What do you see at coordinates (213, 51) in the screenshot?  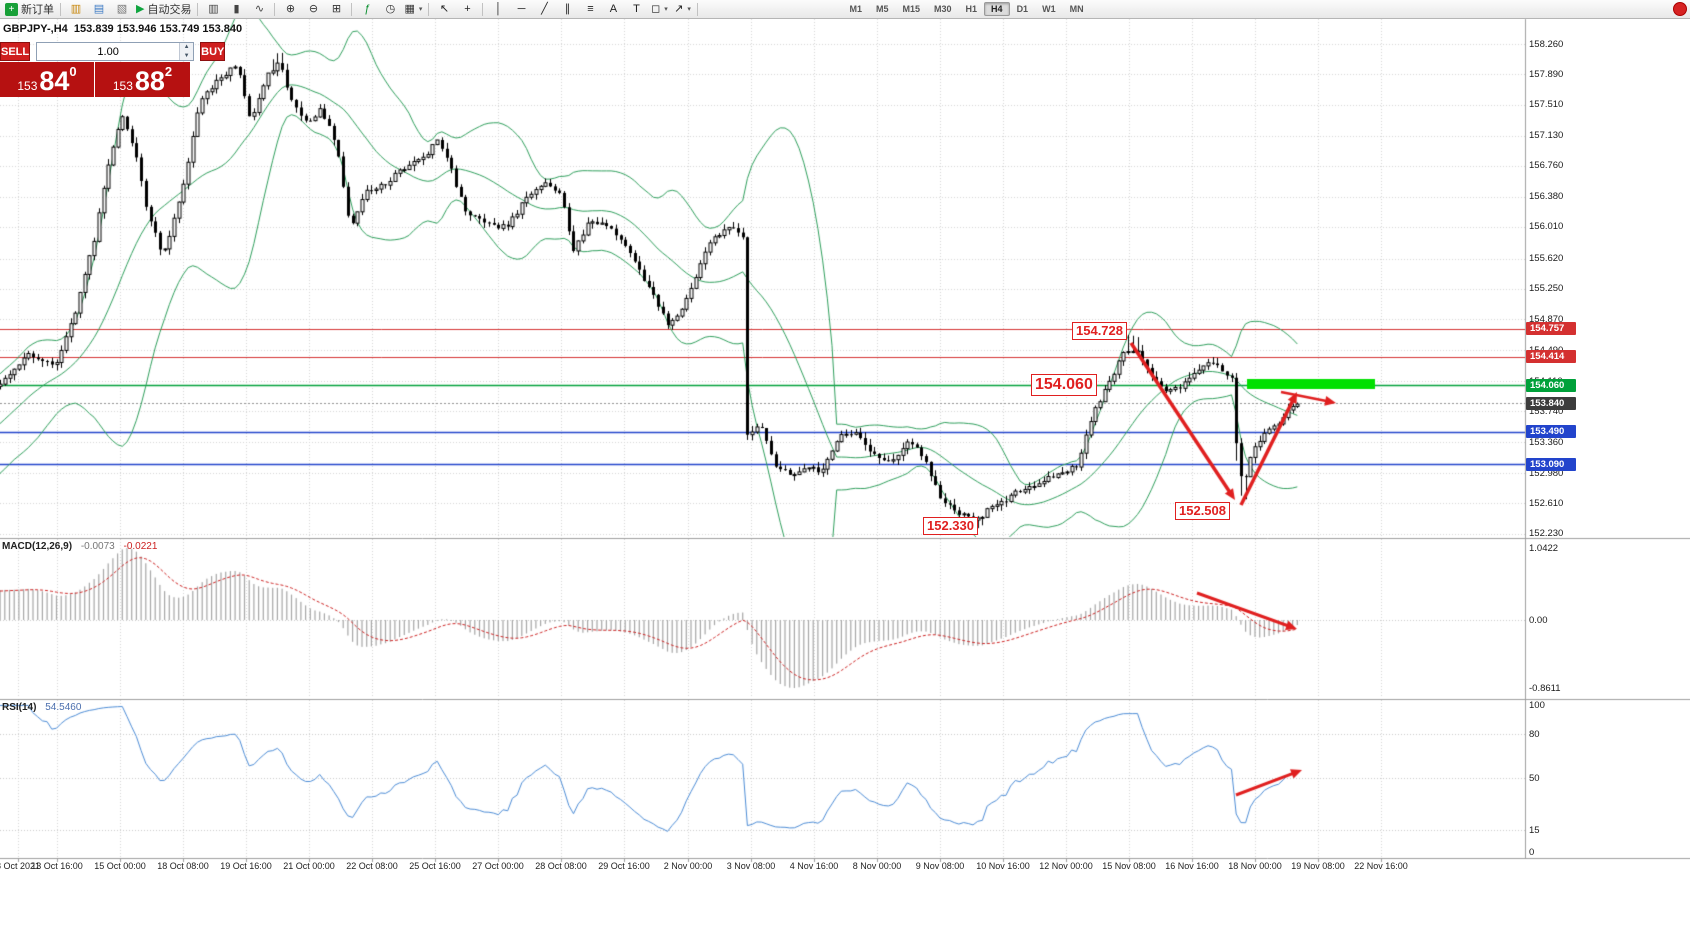 I see `buy-button: BUY` at bounding box center [213, 51].